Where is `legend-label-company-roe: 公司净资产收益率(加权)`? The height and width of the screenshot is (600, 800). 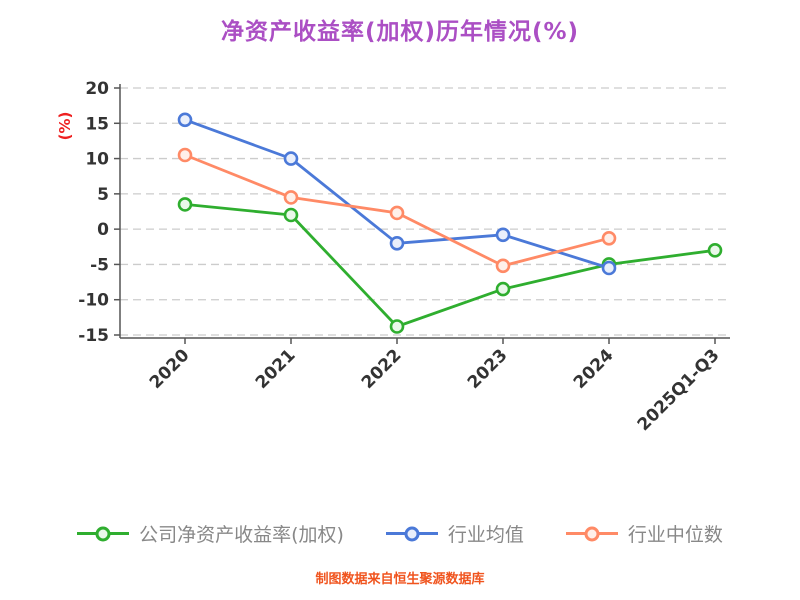
legend-label-company-roe: 公司净资产收益率(加权) is located at coordinates (241, 535).